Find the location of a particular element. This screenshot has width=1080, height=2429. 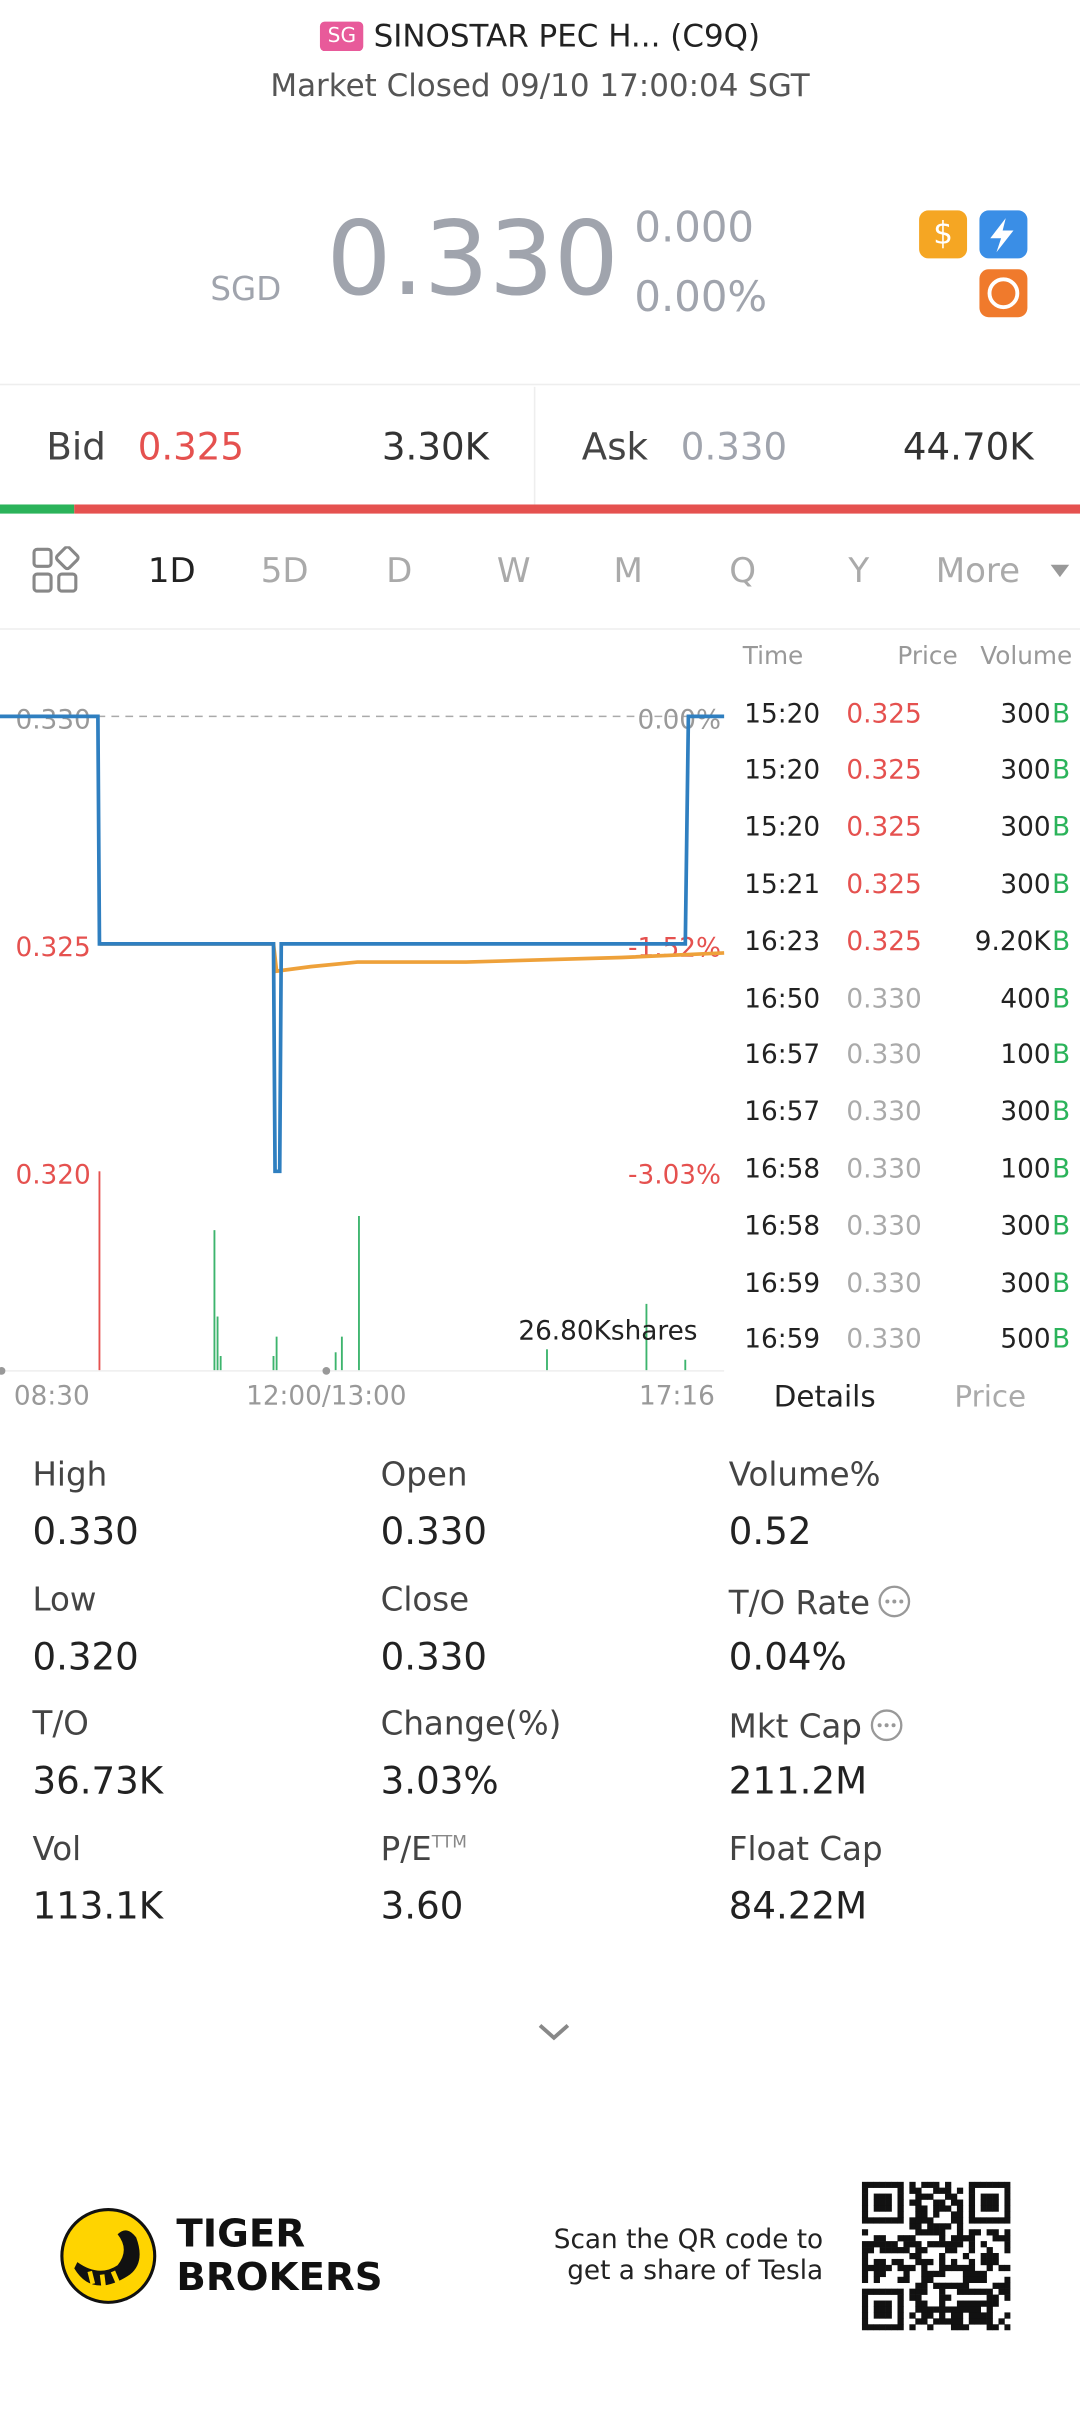

title-row: SG SINOSTAR PEC H... (C9Q) is located at coordinates (540, 36).